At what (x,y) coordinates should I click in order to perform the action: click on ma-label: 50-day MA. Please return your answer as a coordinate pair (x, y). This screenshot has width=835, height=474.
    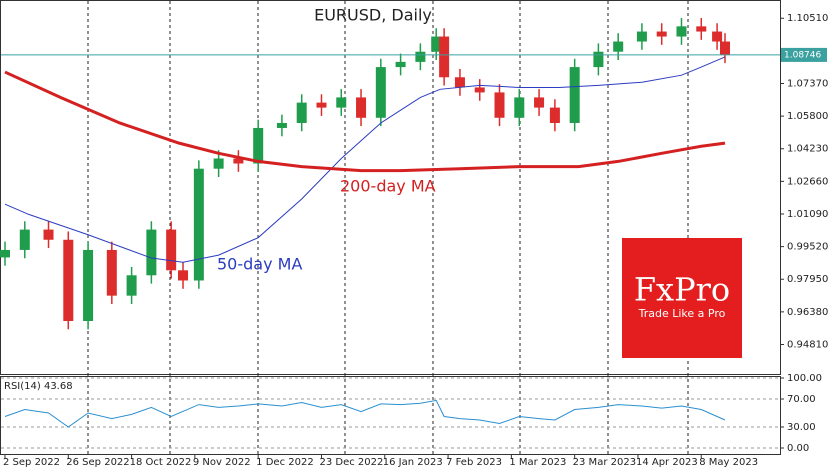
    Looking at the image, I should click on (259, 264).